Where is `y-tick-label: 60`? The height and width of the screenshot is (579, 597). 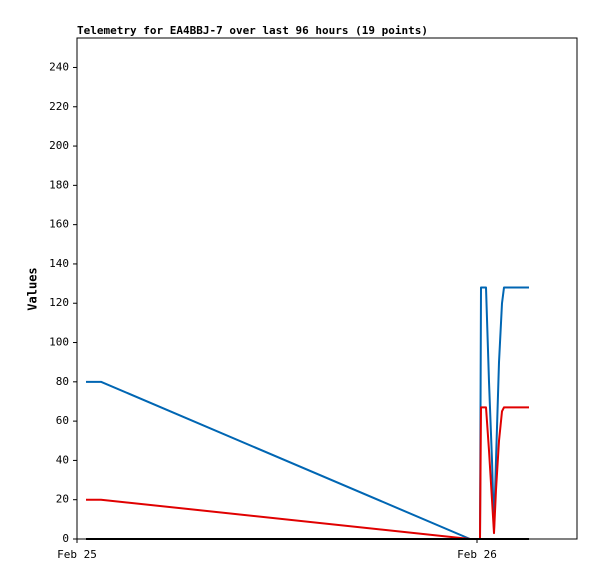 y-tick-label: 60 is located at coordinates (62, 420).